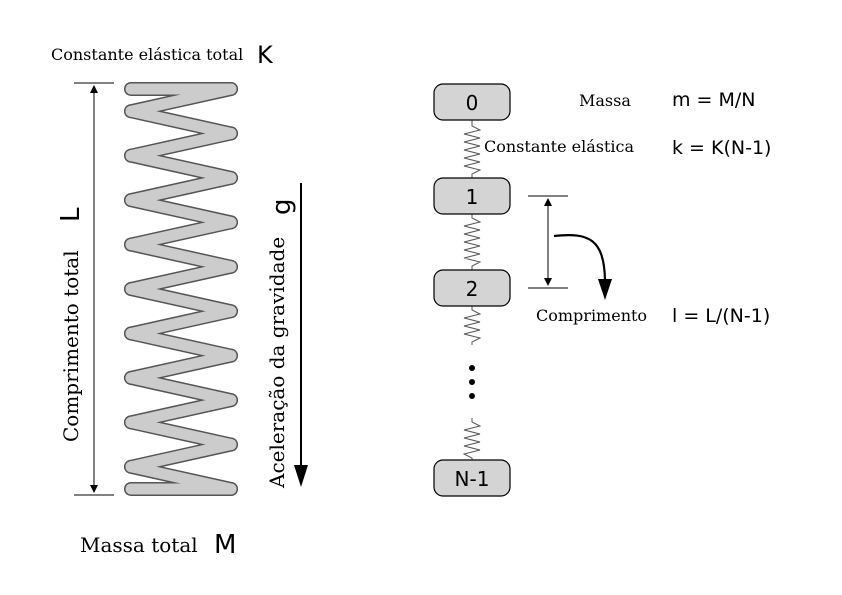  What do you see at coordinates (582, 267) in the screenshot?
I see `length-pointer-arrow` at bounding box center [582, 267].